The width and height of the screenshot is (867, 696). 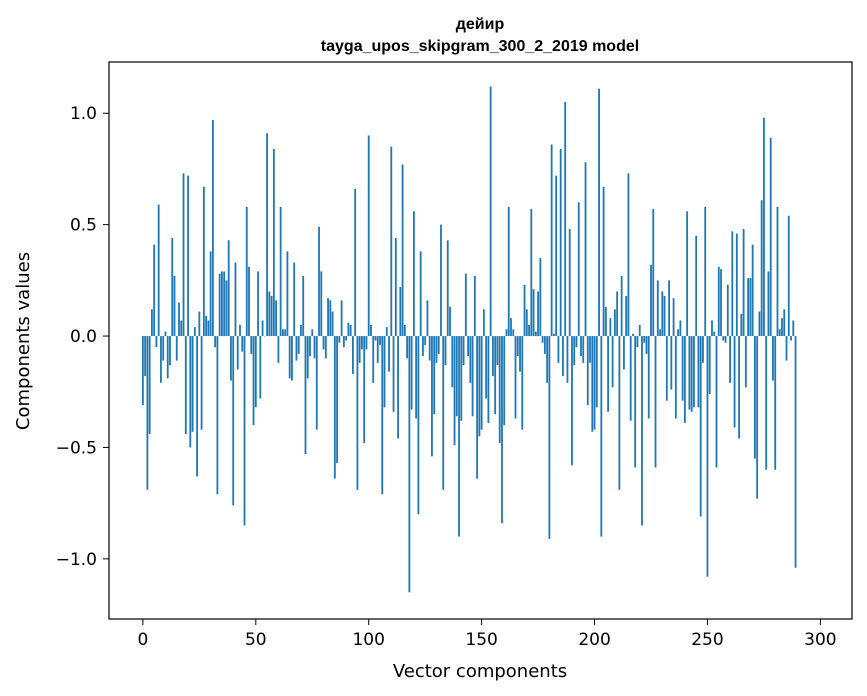 I want to click on chart-title: дейир, so click(x=480, y=24).